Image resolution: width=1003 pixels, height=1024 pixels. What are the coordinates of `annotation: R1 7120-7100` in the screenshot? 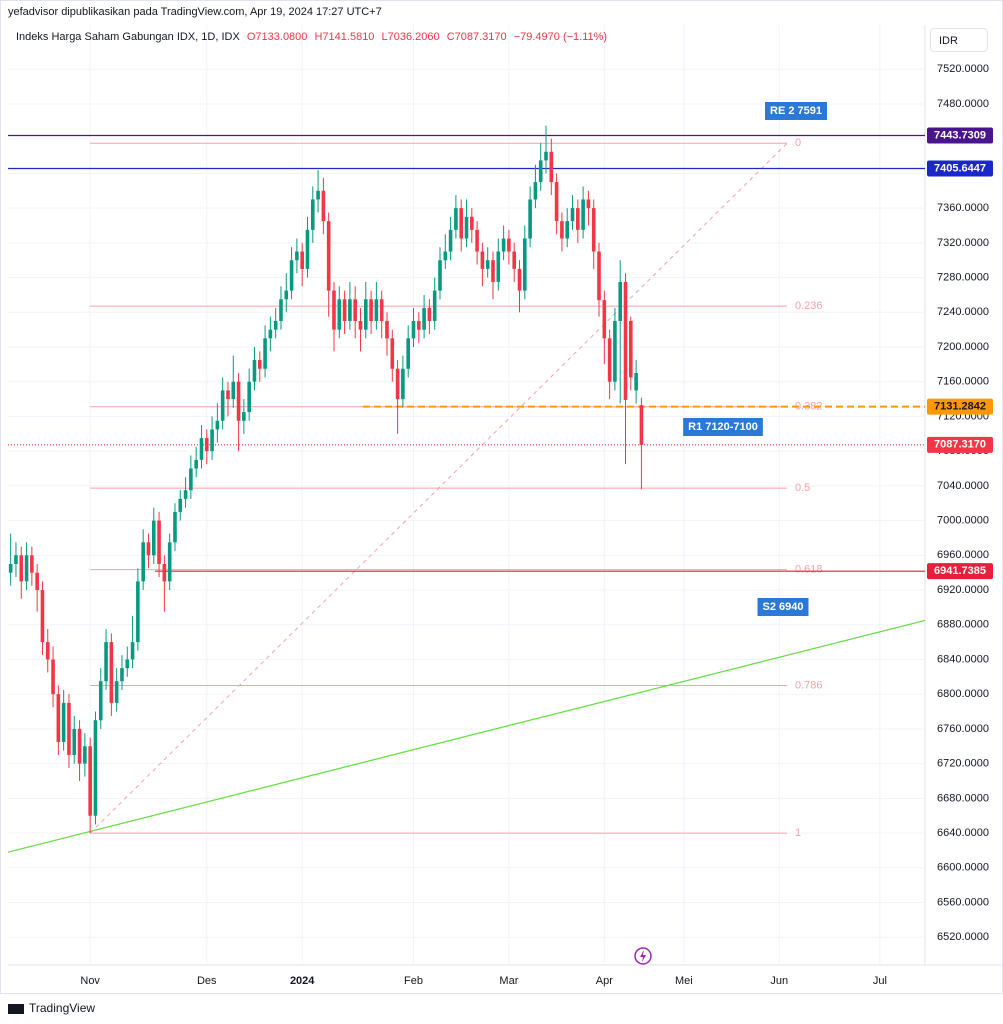 It's located at (723, 427).